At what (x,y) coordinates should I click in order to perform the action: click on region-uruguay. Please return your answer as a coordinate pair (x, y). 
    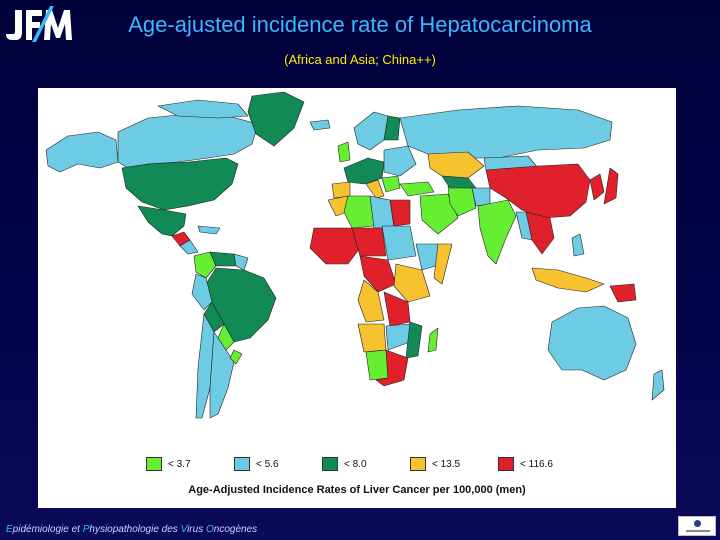
    Looking at the image, I should click on (236, 357).